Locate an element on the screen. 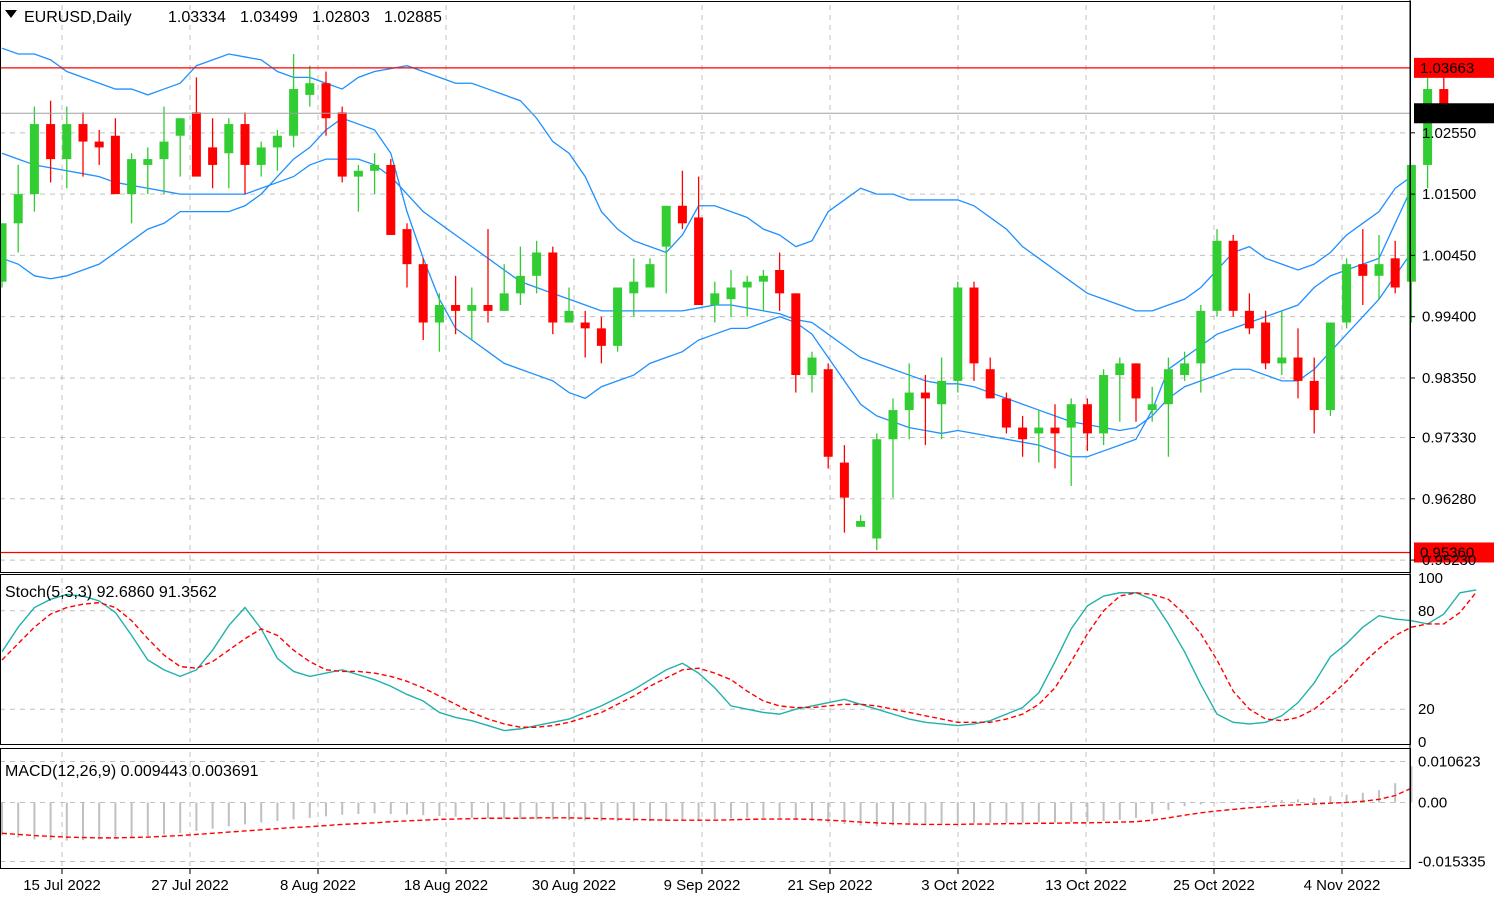  date-axis-label: 13 Oct 2022 is located at coordinates (1086, 885).